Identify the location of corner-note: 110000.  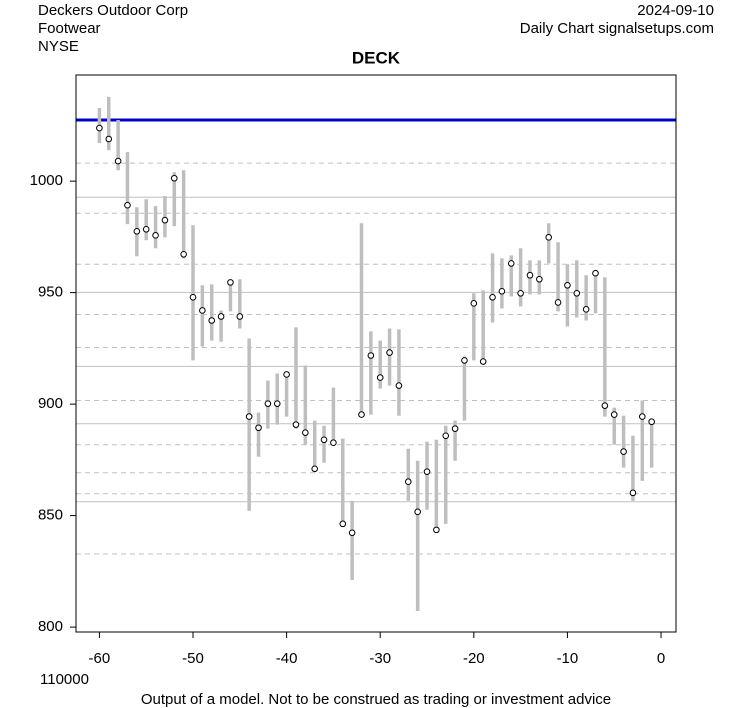
(64, 679).